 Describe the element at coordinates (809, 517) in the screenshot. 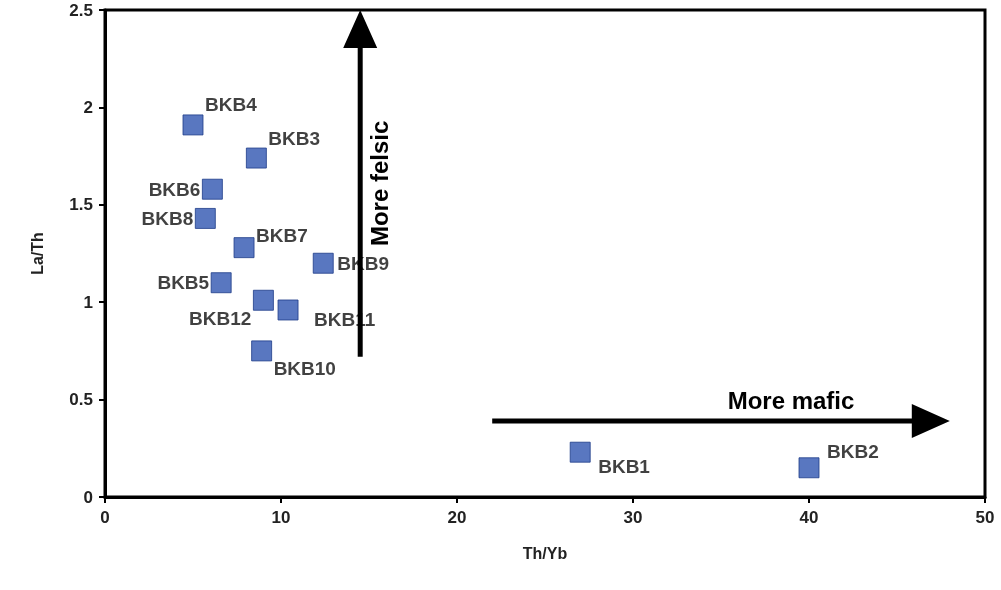

I see `x-tick-label: 40` at that location.